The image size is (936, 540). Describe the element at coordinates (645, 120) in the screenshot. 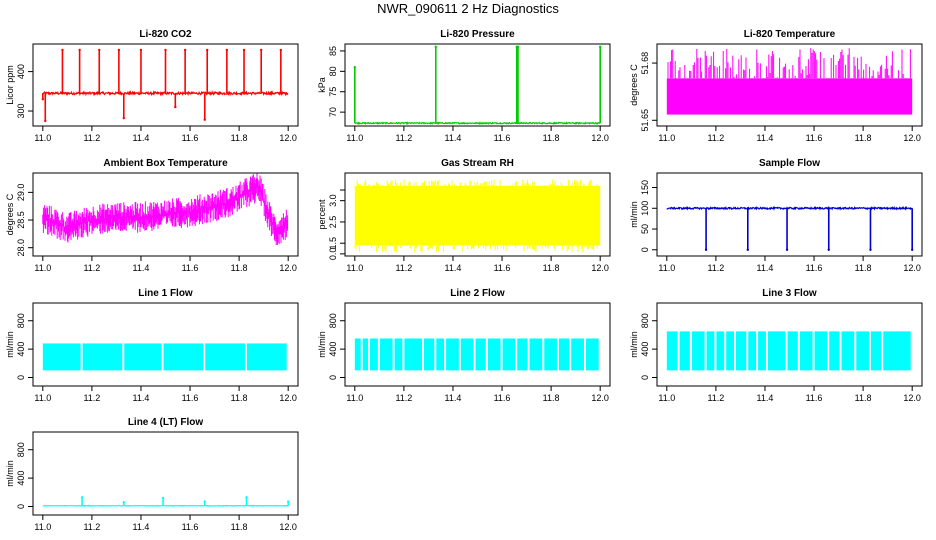

I see `y-tick-label: 51.65` at that location.